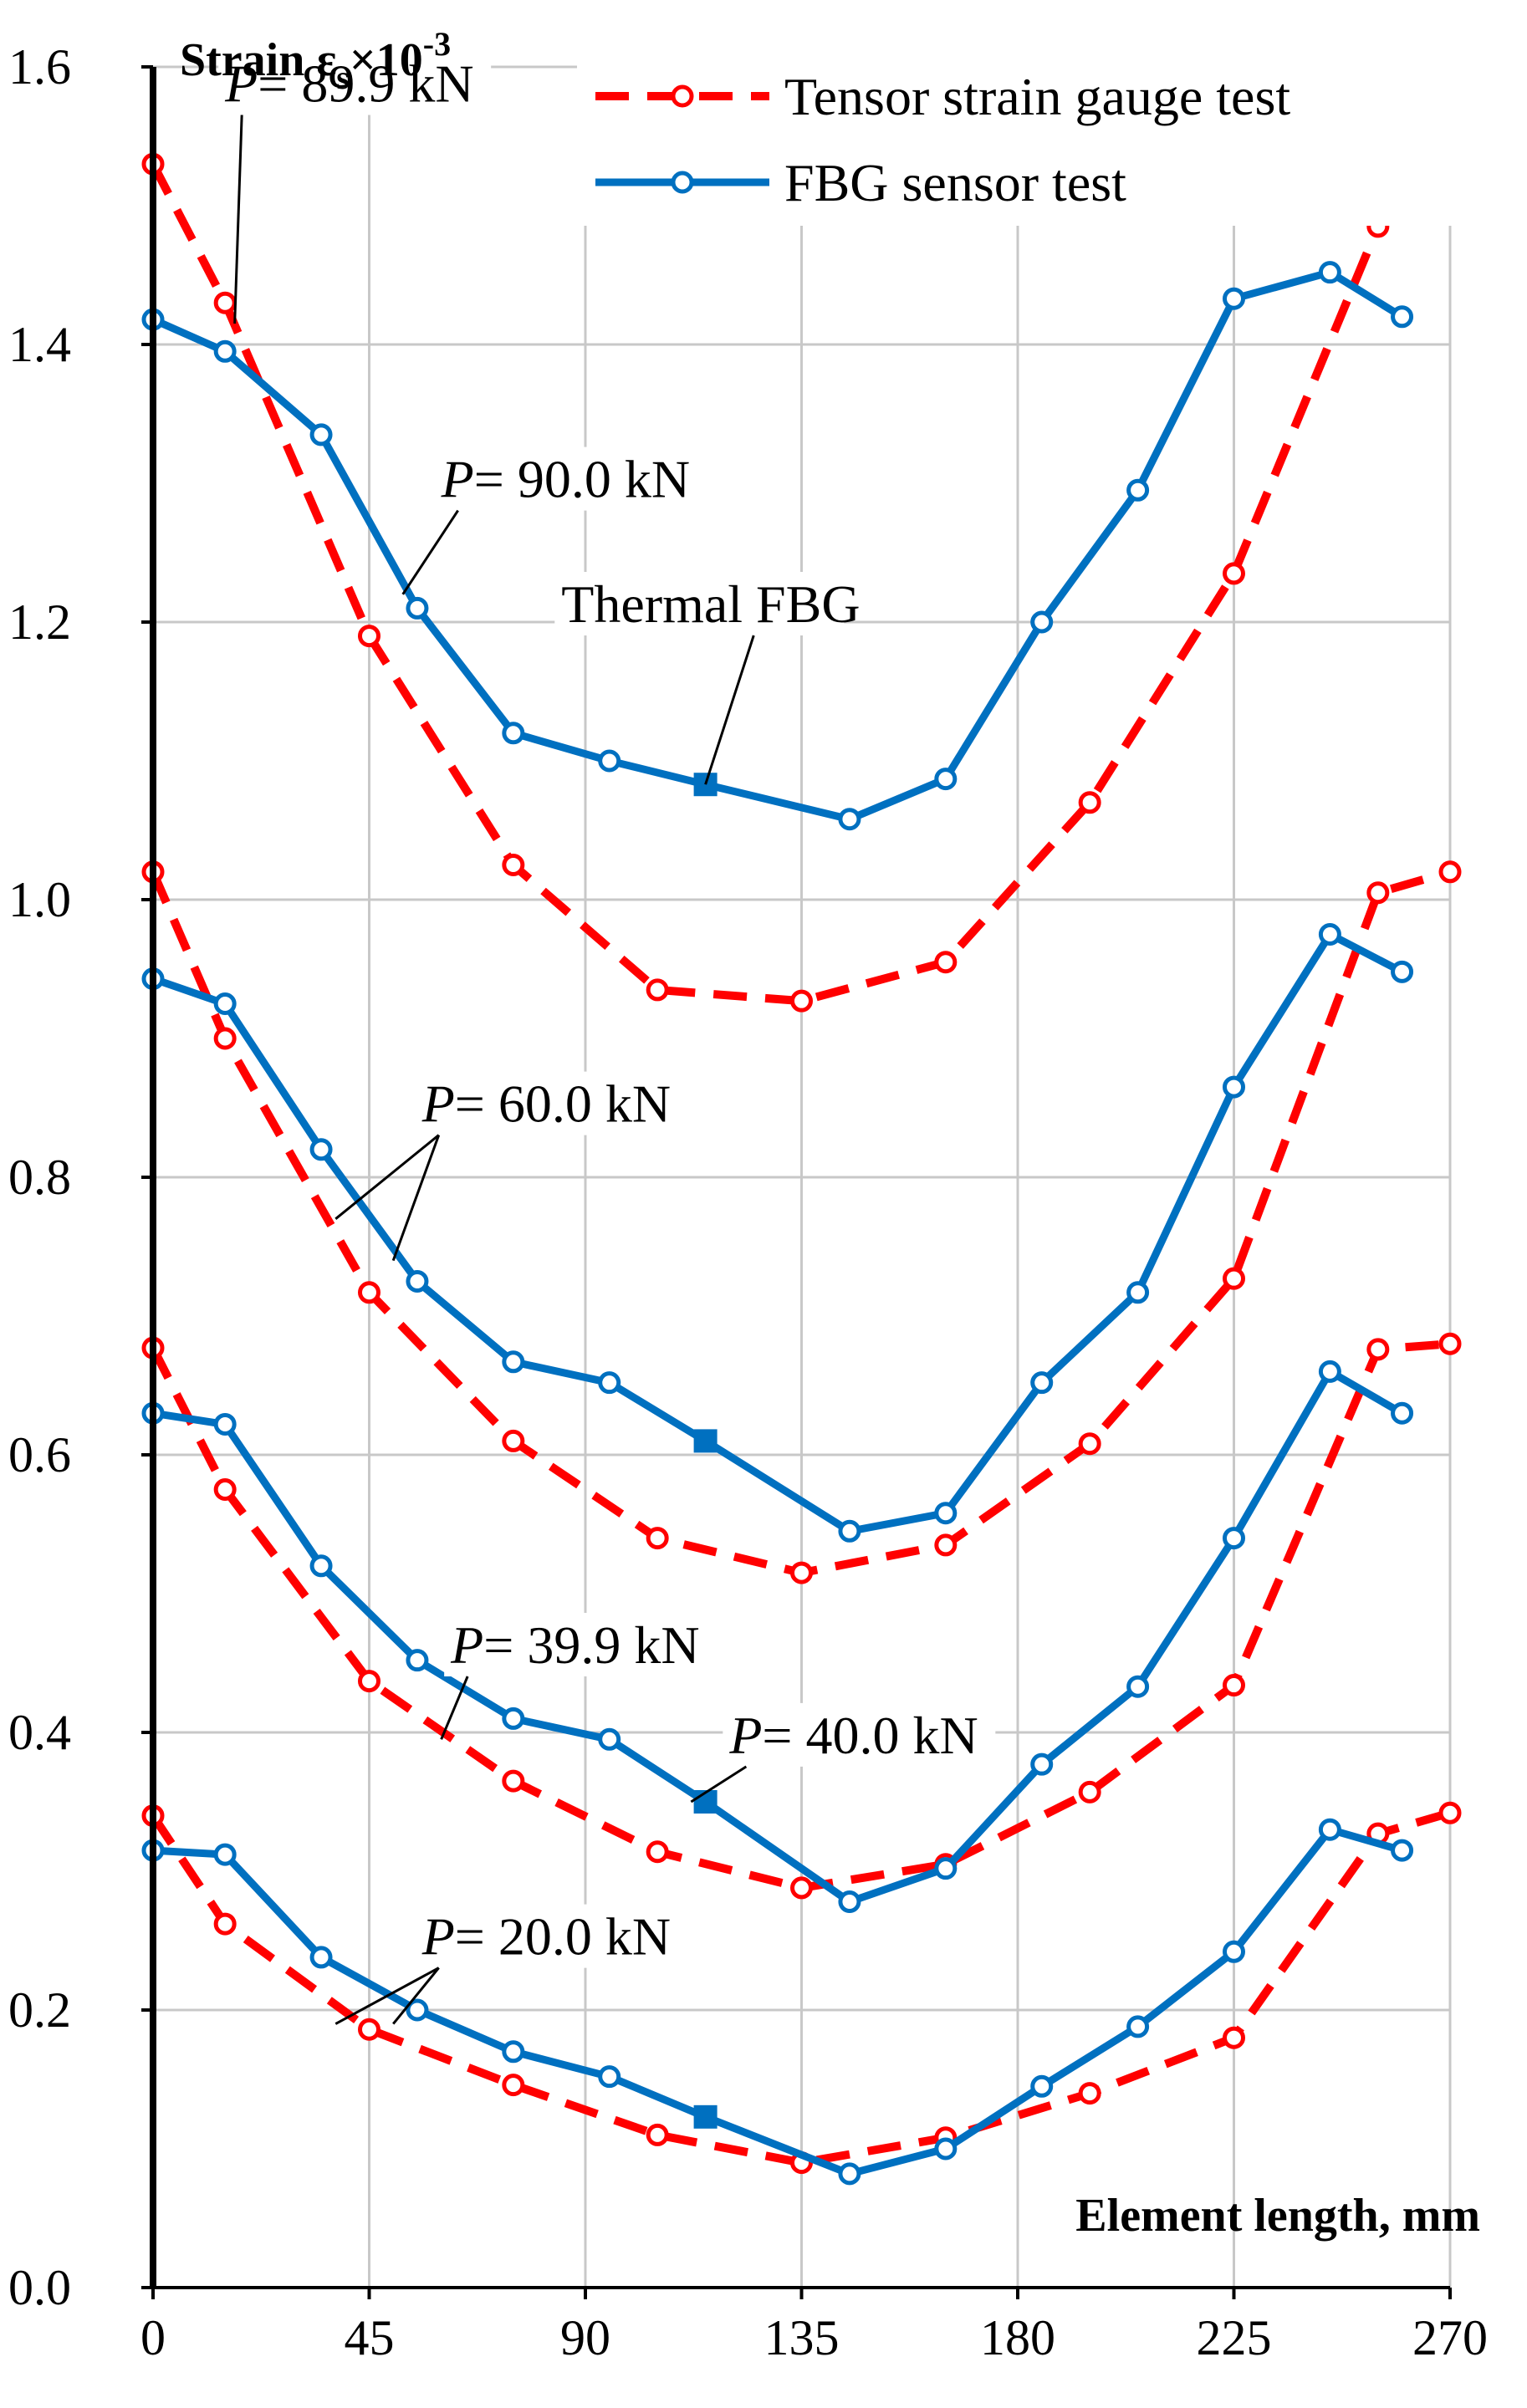  I want to click on x-tick-label: 270, so click(1450, 2337).